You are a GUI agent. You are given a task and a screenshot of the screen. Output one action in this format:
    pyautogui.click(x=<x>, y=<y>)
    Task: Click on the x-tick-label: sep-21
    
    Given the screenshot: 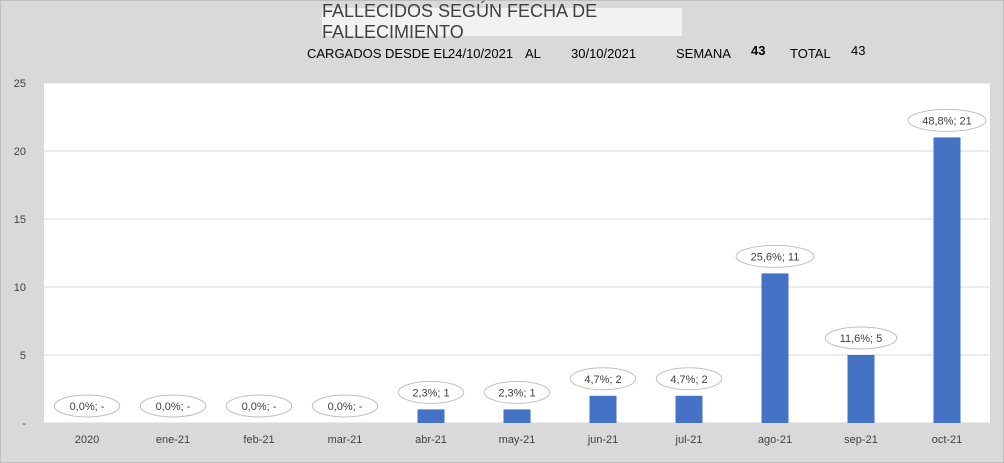 What is the action you would take?
    pyautogui.click(x=861, y=440)
    